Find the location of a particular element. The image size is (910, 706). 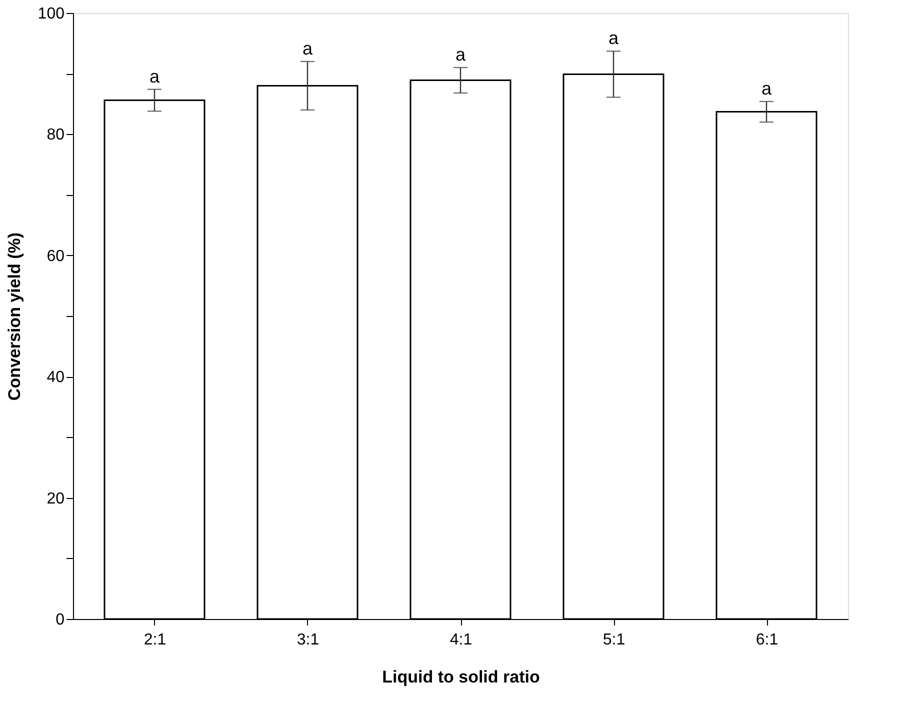

y-tick-label: 80 is located at coordinates (55, 135).